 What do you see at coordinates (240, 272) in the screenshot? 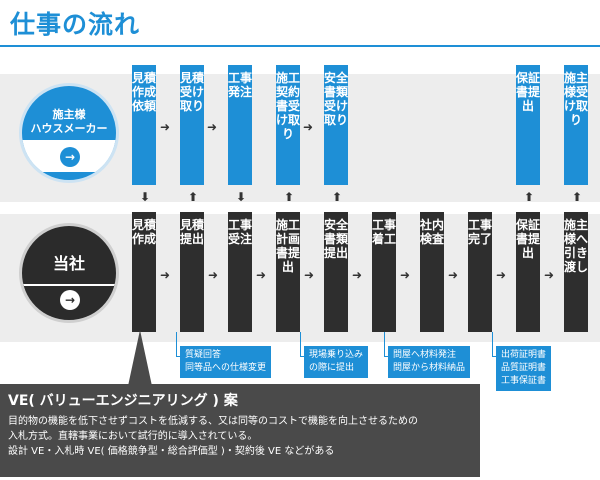
I see `our-step-order-receive: 工事受注` at bounding box center [240, 272].